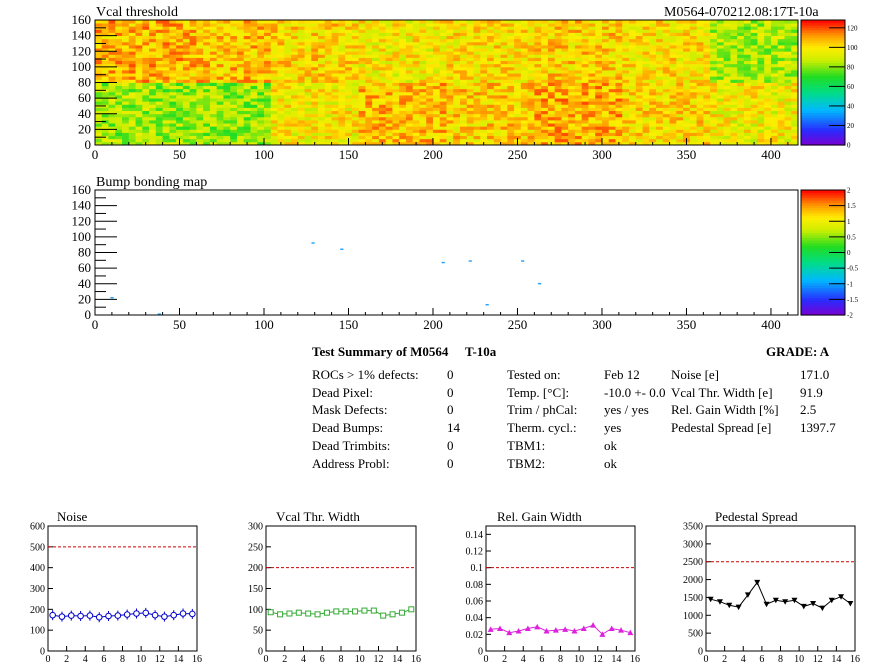  Describe the element at coordinates (122, 588) in the screenshot. I see `trend-plot-frame` at that location.